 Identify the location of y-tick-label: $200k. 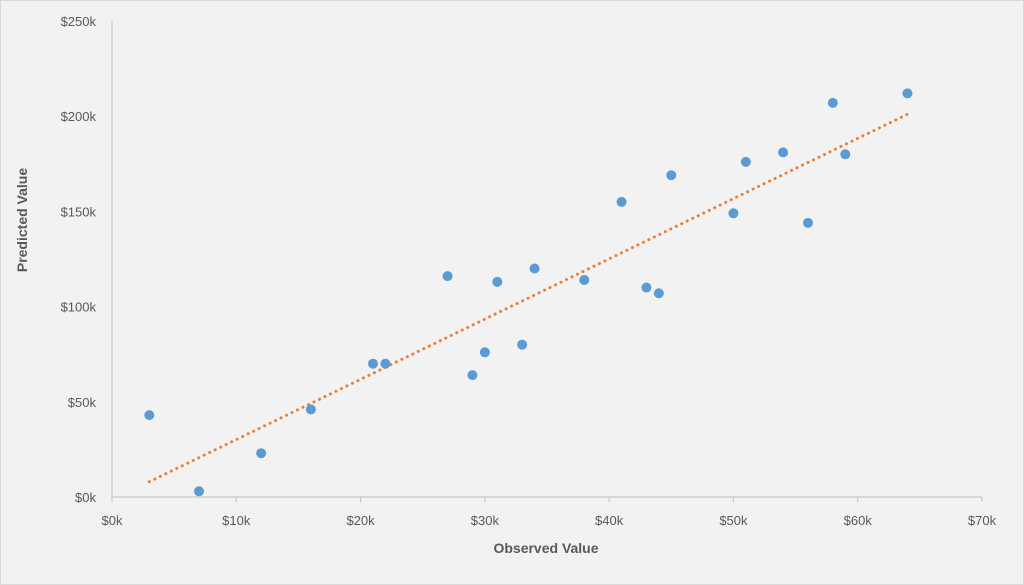
(79, 116).